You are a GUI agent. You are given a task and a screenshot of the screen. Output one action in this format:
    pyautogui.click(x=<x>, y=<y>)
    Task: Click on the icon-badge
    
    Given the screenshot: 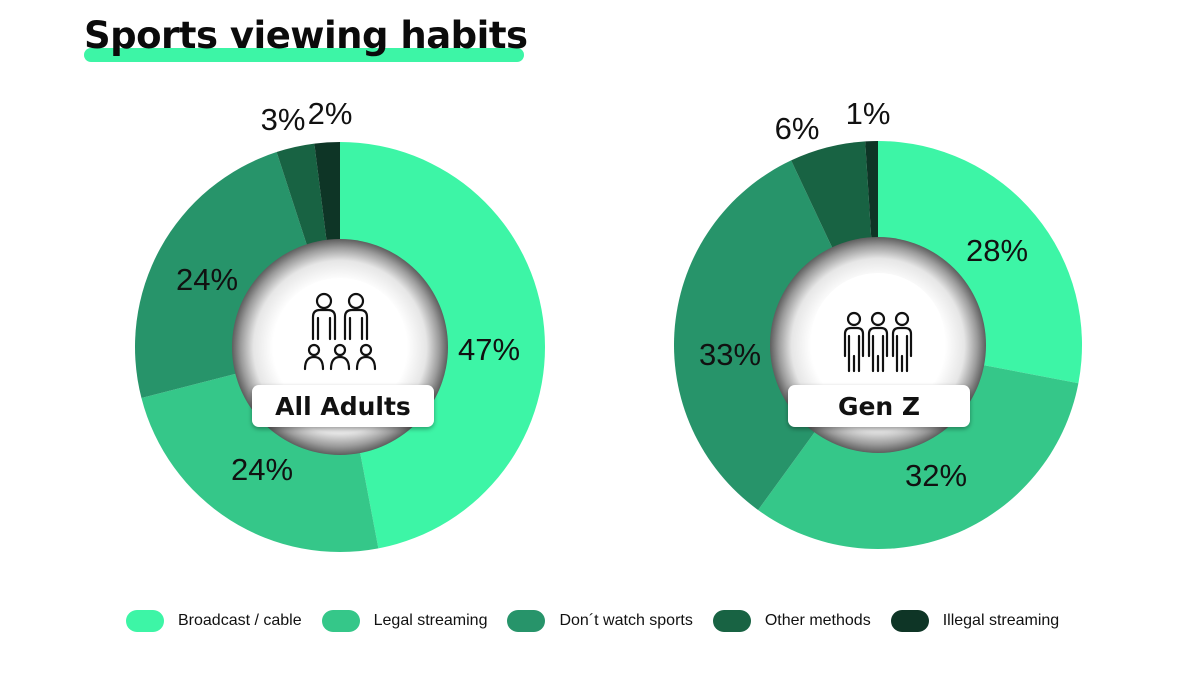 What is the action you would take?
    pyautogui.click(x=878, y=340)
    